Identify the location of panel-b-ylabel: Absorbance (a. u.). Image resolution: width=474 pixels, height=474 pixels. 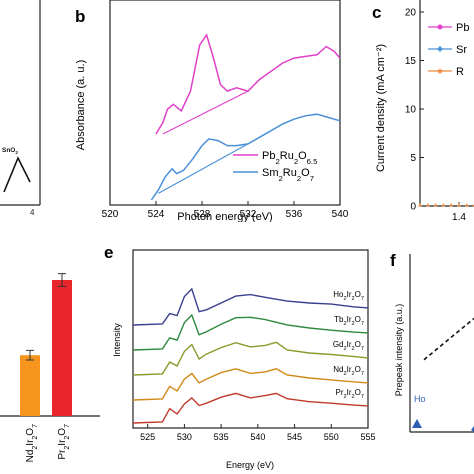
(81, 105).